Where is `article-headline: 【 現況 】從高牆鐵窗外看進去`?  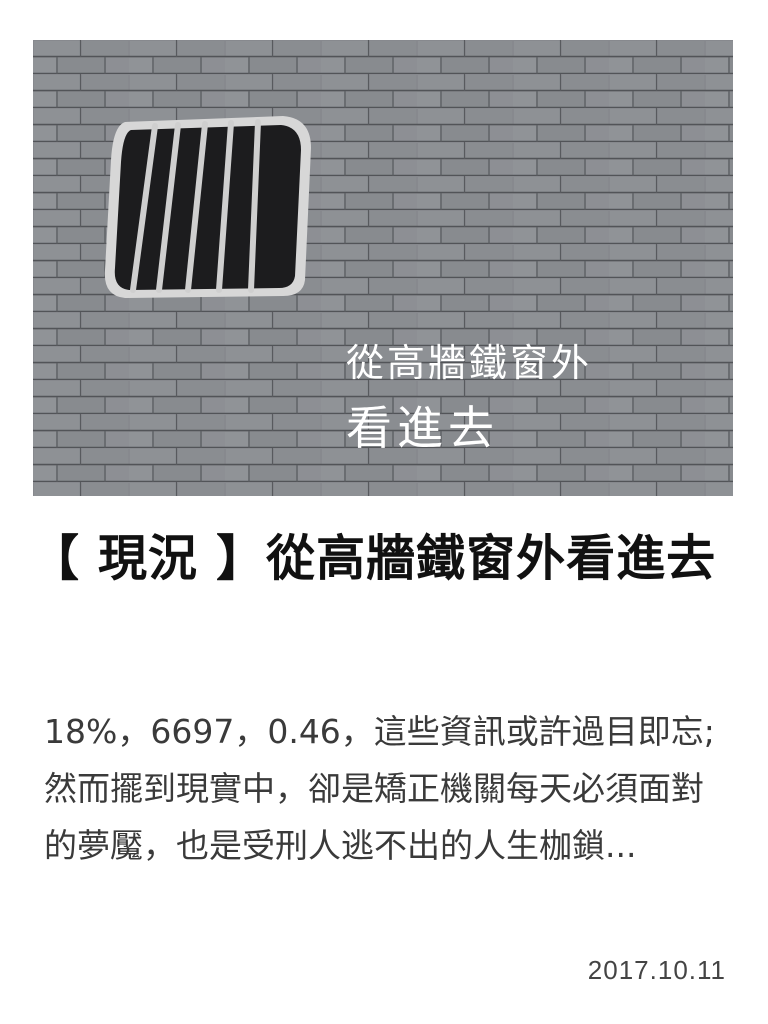
article-headline: 【 現況 】從高牆鐵窗外看進去 is located at coordinates (373, 558).